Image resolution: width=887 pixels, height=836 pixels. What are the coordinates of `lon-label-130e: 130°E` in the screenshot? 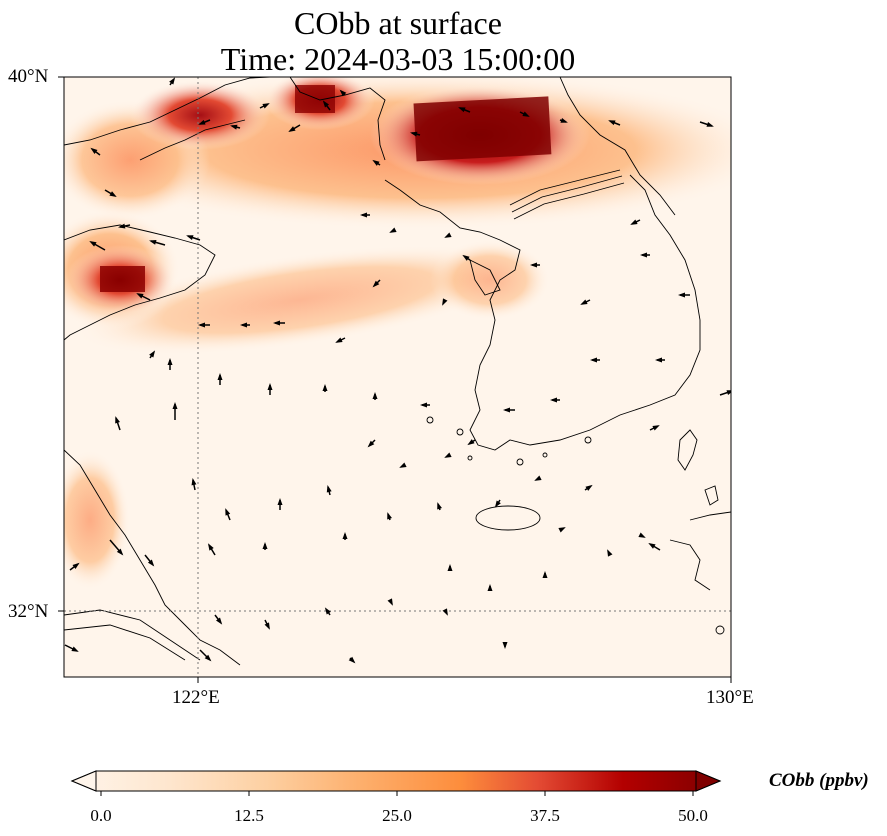 It's located at (730, 697).